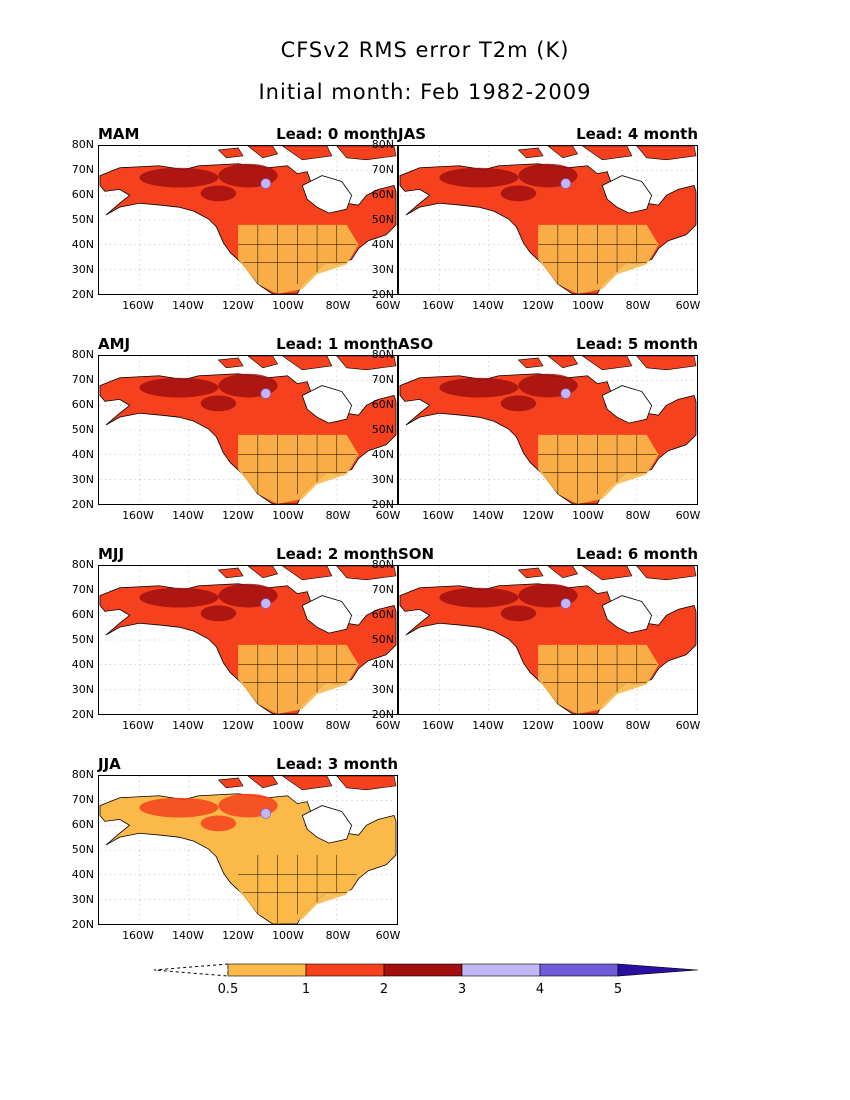 Image resolution: width=850 pixels, height=1100 pixels. What do you see at coordinates (430, 980) in the screenshot?
I see `colorbar: 0.5 1 2 3 4 5` at bounding box center [430, 980].